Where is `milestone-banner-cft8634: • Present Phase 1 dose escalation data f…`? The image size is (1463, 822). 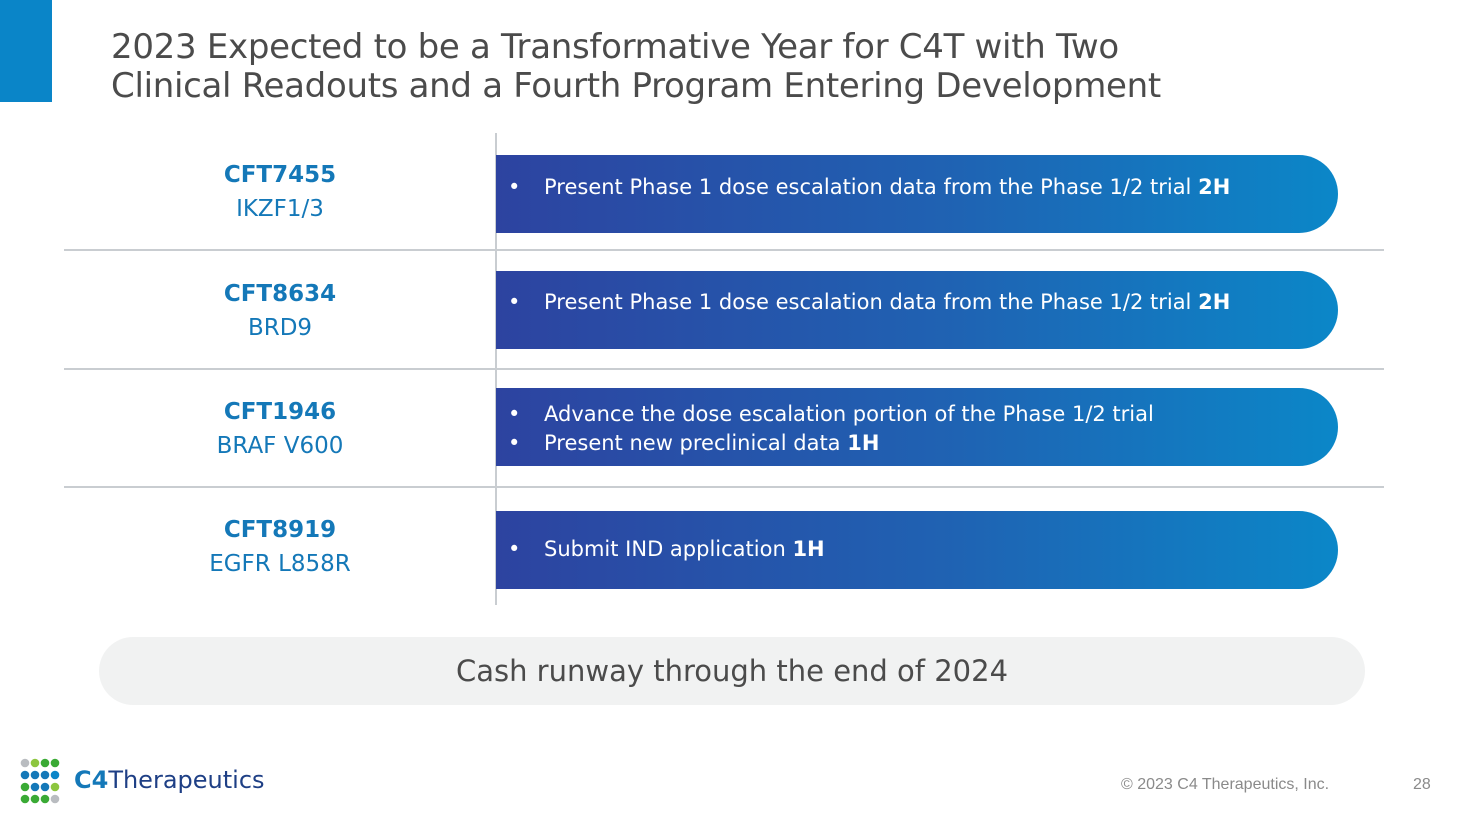 milestone-banner-cft8634: • Present Phase 1 dose escalation data f… is located at coordinates (917, 310).